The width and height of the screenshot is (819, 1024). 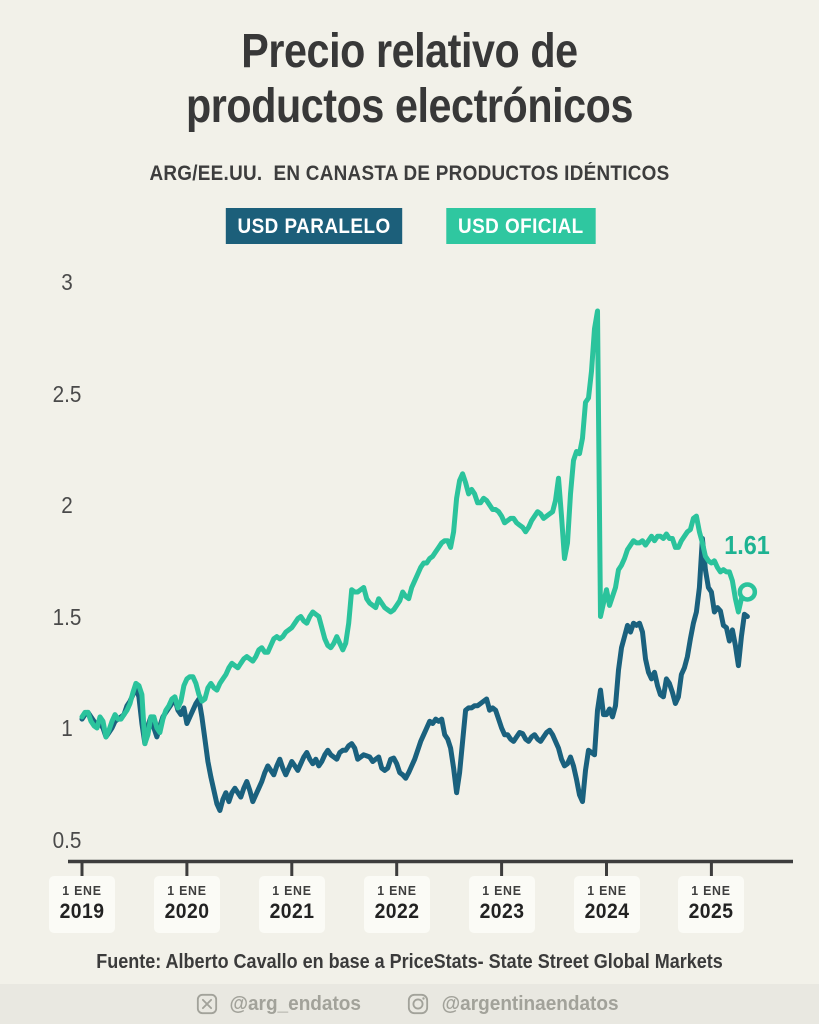 I want to click on title-line-1: Precio relativo de, so click(x=409, y=51).